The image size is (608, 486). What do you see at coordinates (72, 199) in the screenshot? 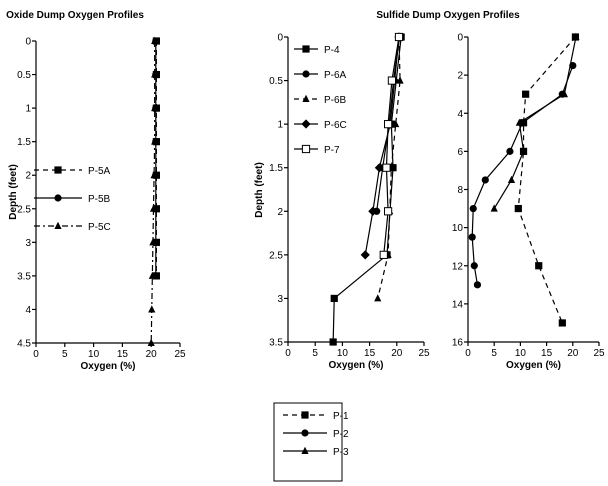
I see `legend: P-5A P-5B P-5C` at bounding box center [72, 199].